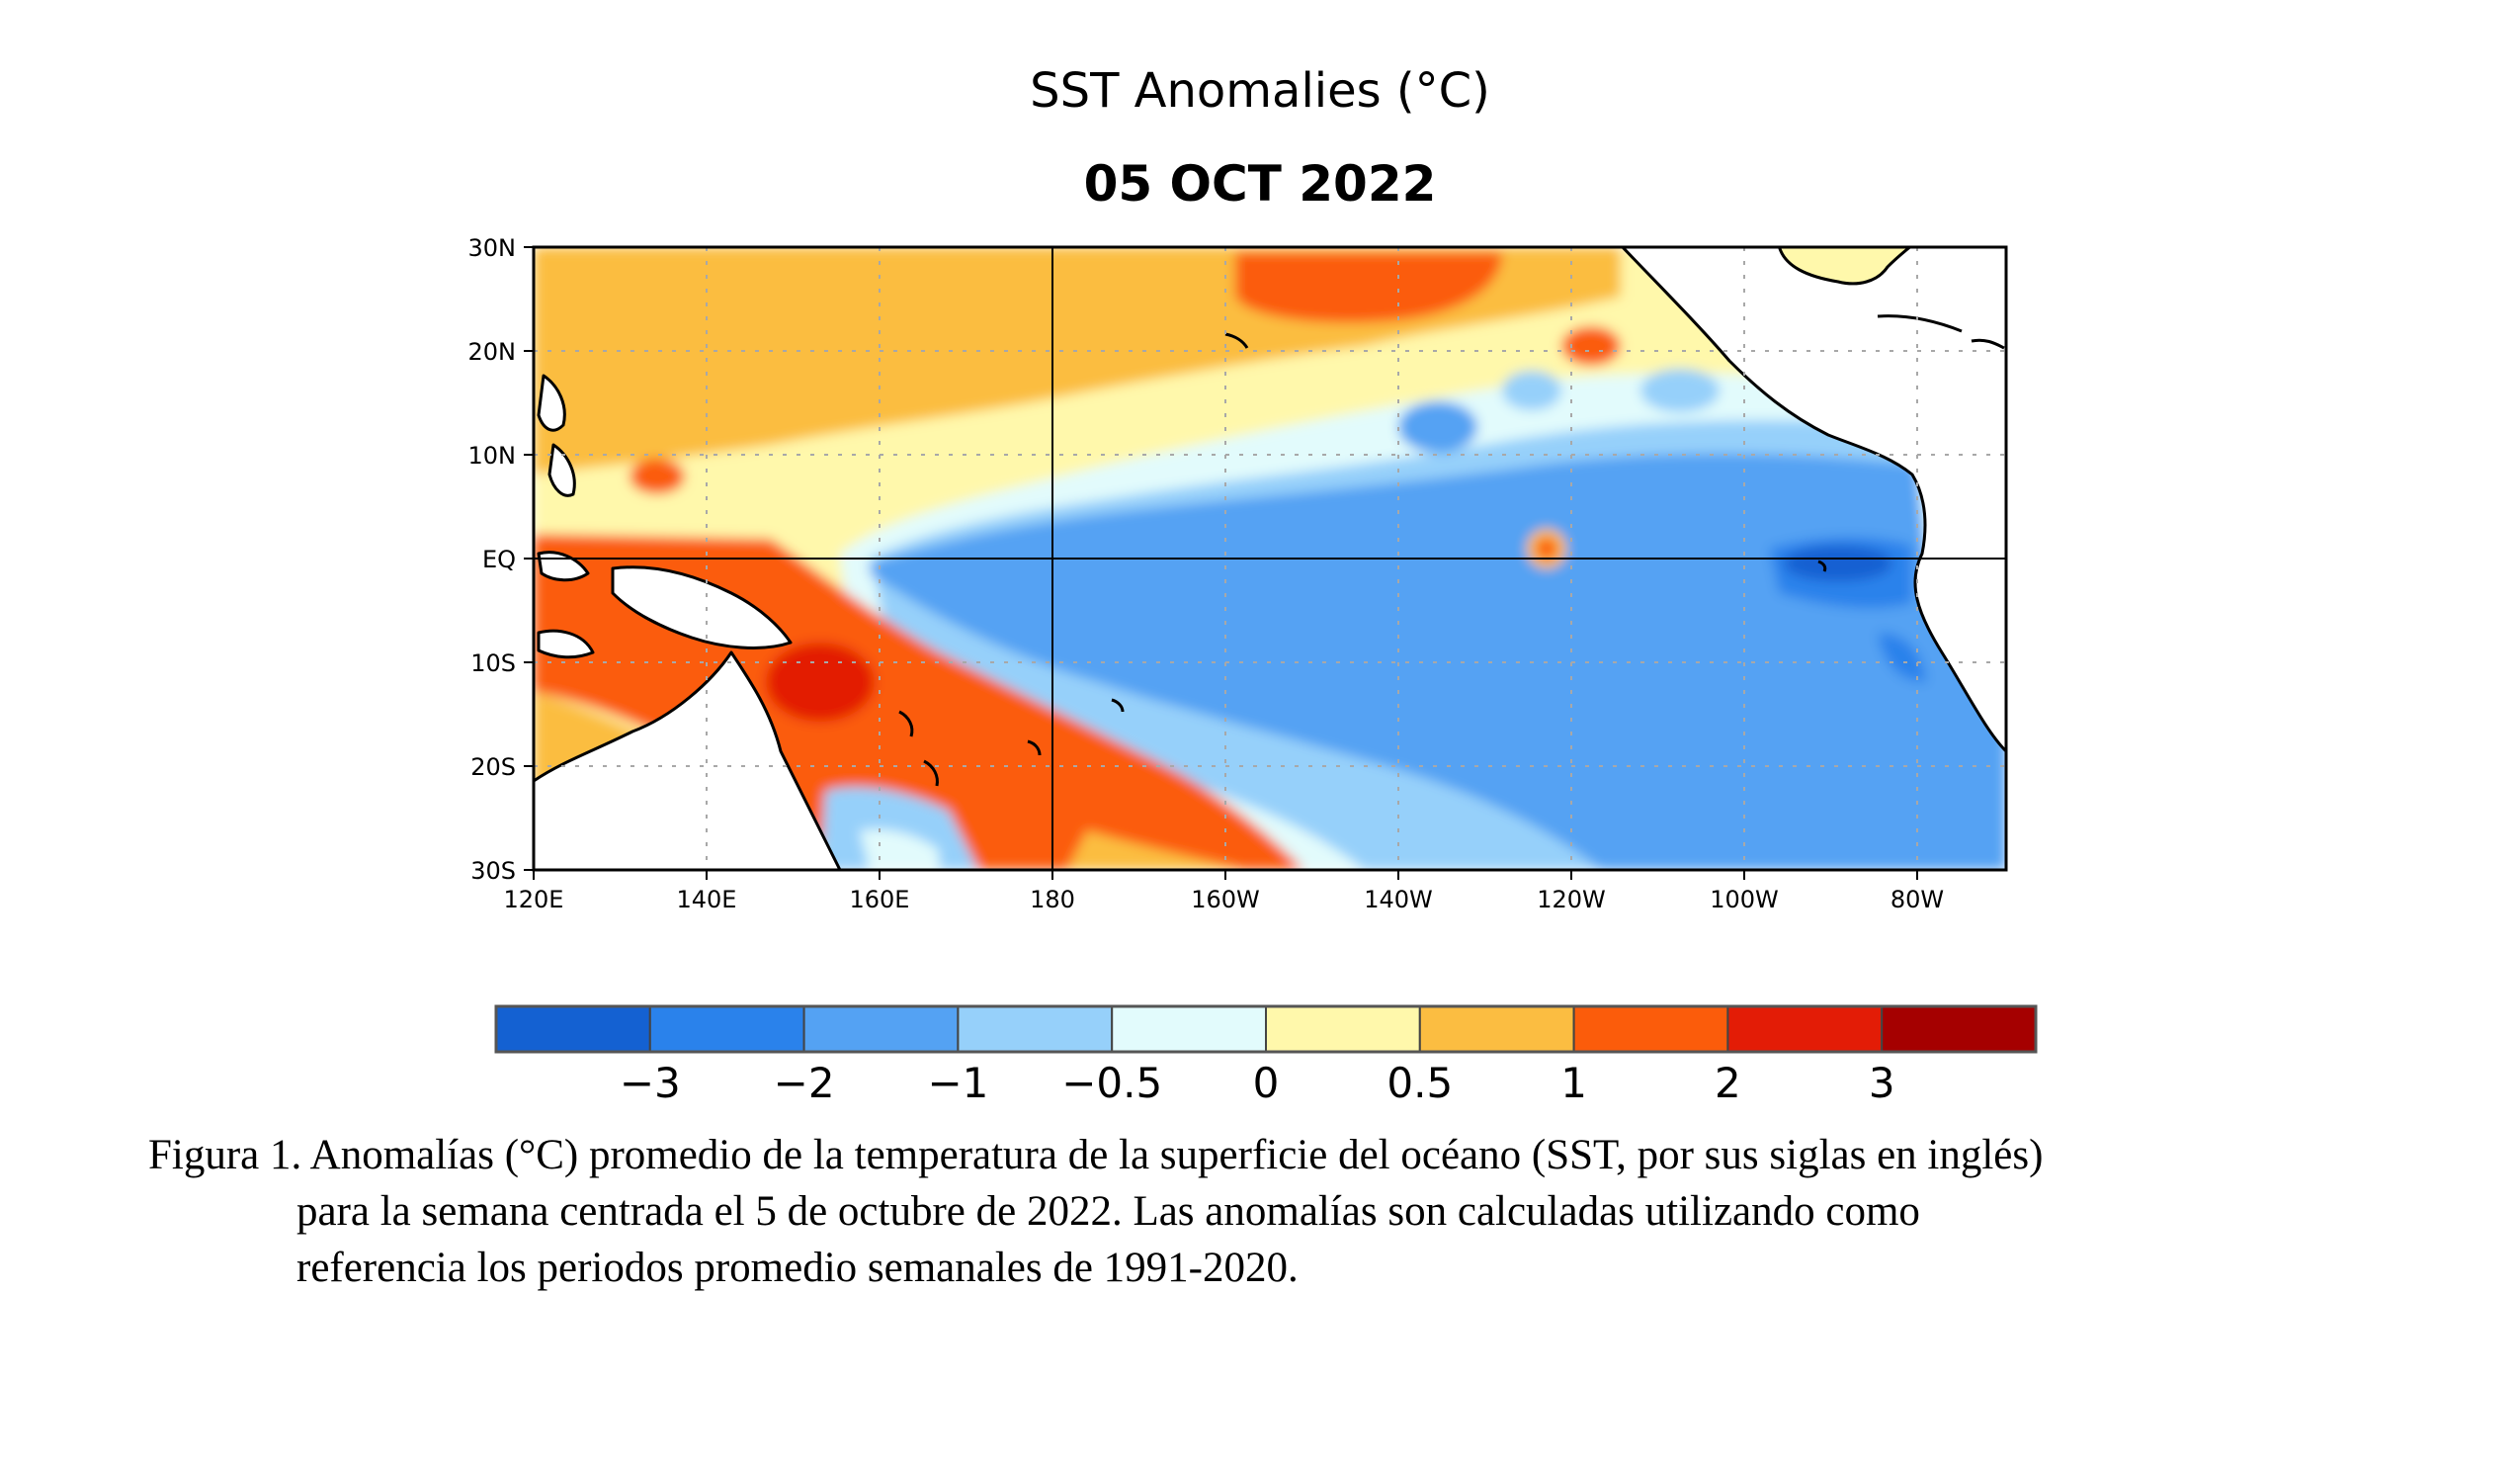  What do you see at coordinates (1266, 1055) in the screenshot?
I see `colorbar: −3 −2 −1 −0.5 0 0.5 1 2 3` at bounding box center [1266, 1055].